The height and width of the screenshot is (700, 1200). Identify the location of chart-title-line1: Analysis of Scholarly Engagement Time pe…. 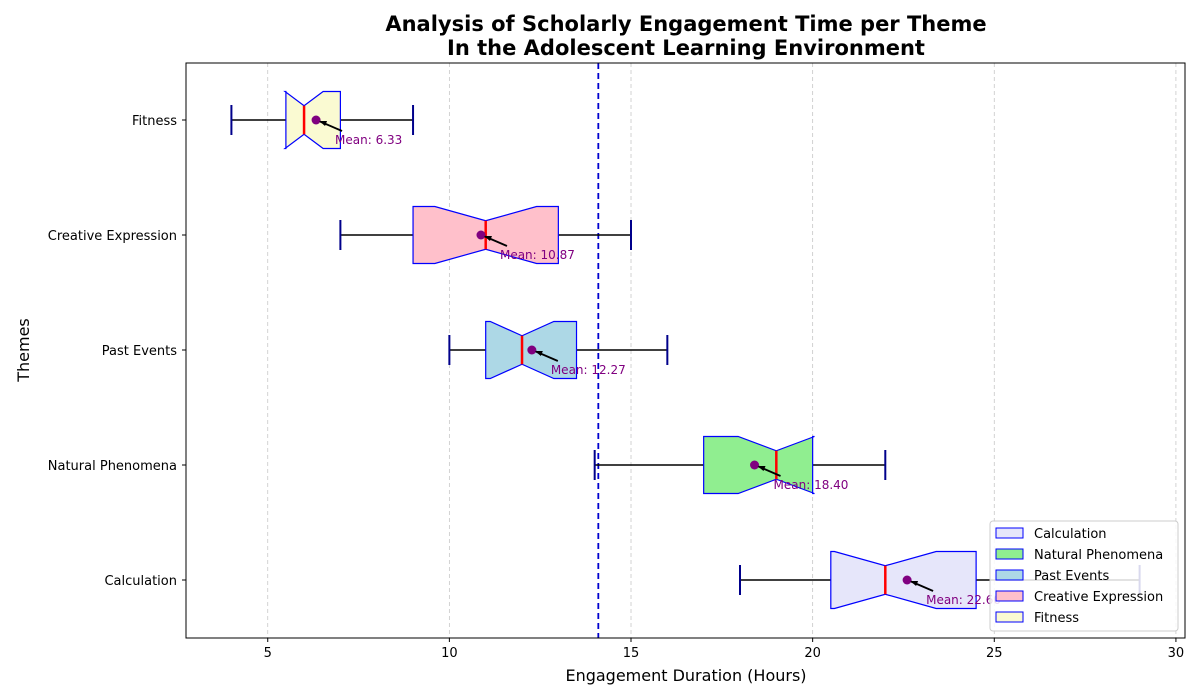
(685, 24).